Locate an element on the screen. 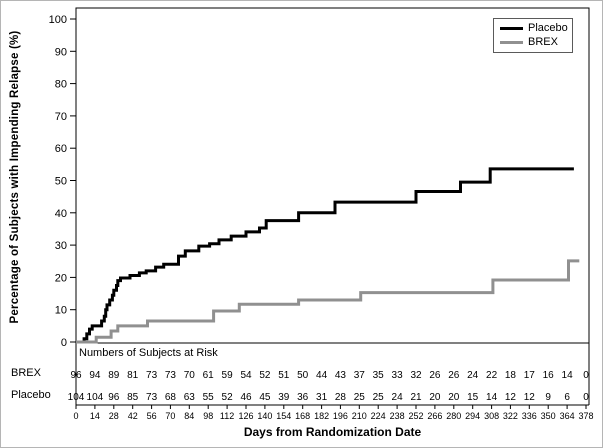 Image resolution: width=603 pixels, height=448 pixels. at-risk-count-brex: 18 is located at coordinates (511, 375).